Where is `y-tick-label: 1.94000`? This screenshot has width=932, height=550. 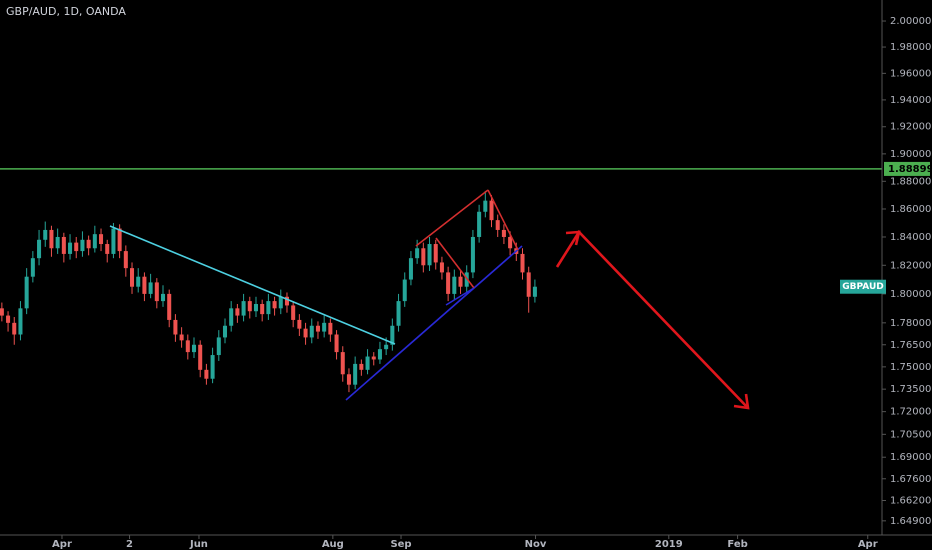 y-tick-label: 1.94000 is located at coordinates (910, 100).